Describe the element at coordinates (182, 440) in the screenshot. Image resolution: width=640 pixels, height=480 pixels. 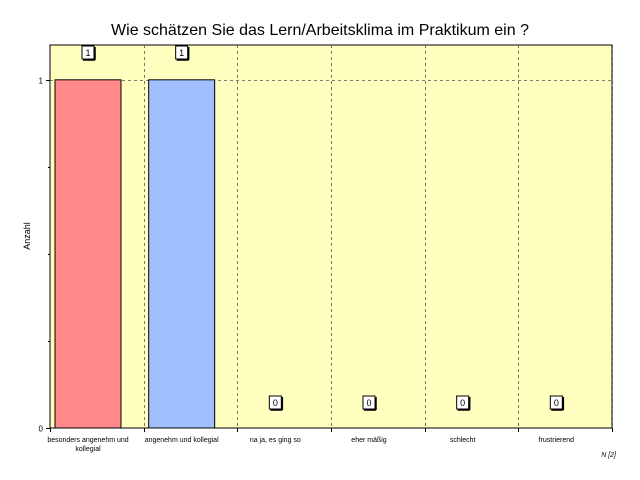
I see `x-tick-label: angenehm und kollegial` at that location.